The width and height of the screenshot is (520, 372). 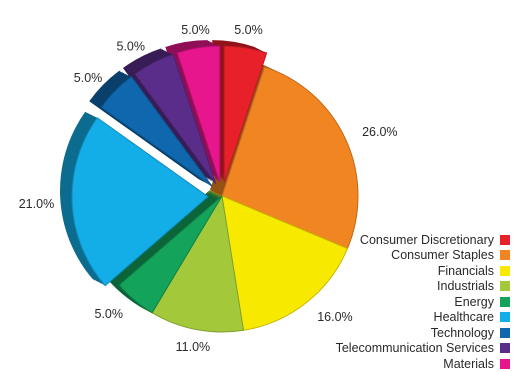 I want to click on slice-materials, so click(x=198, y=114).